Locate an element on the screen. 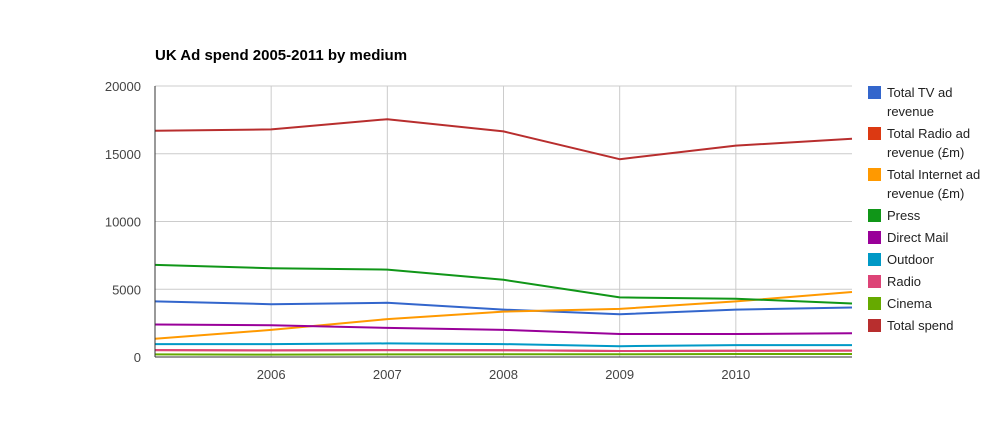 The width and height of the screenshot is (1008, 442). legend-label: Total spend is located at coordinates (920, 325).